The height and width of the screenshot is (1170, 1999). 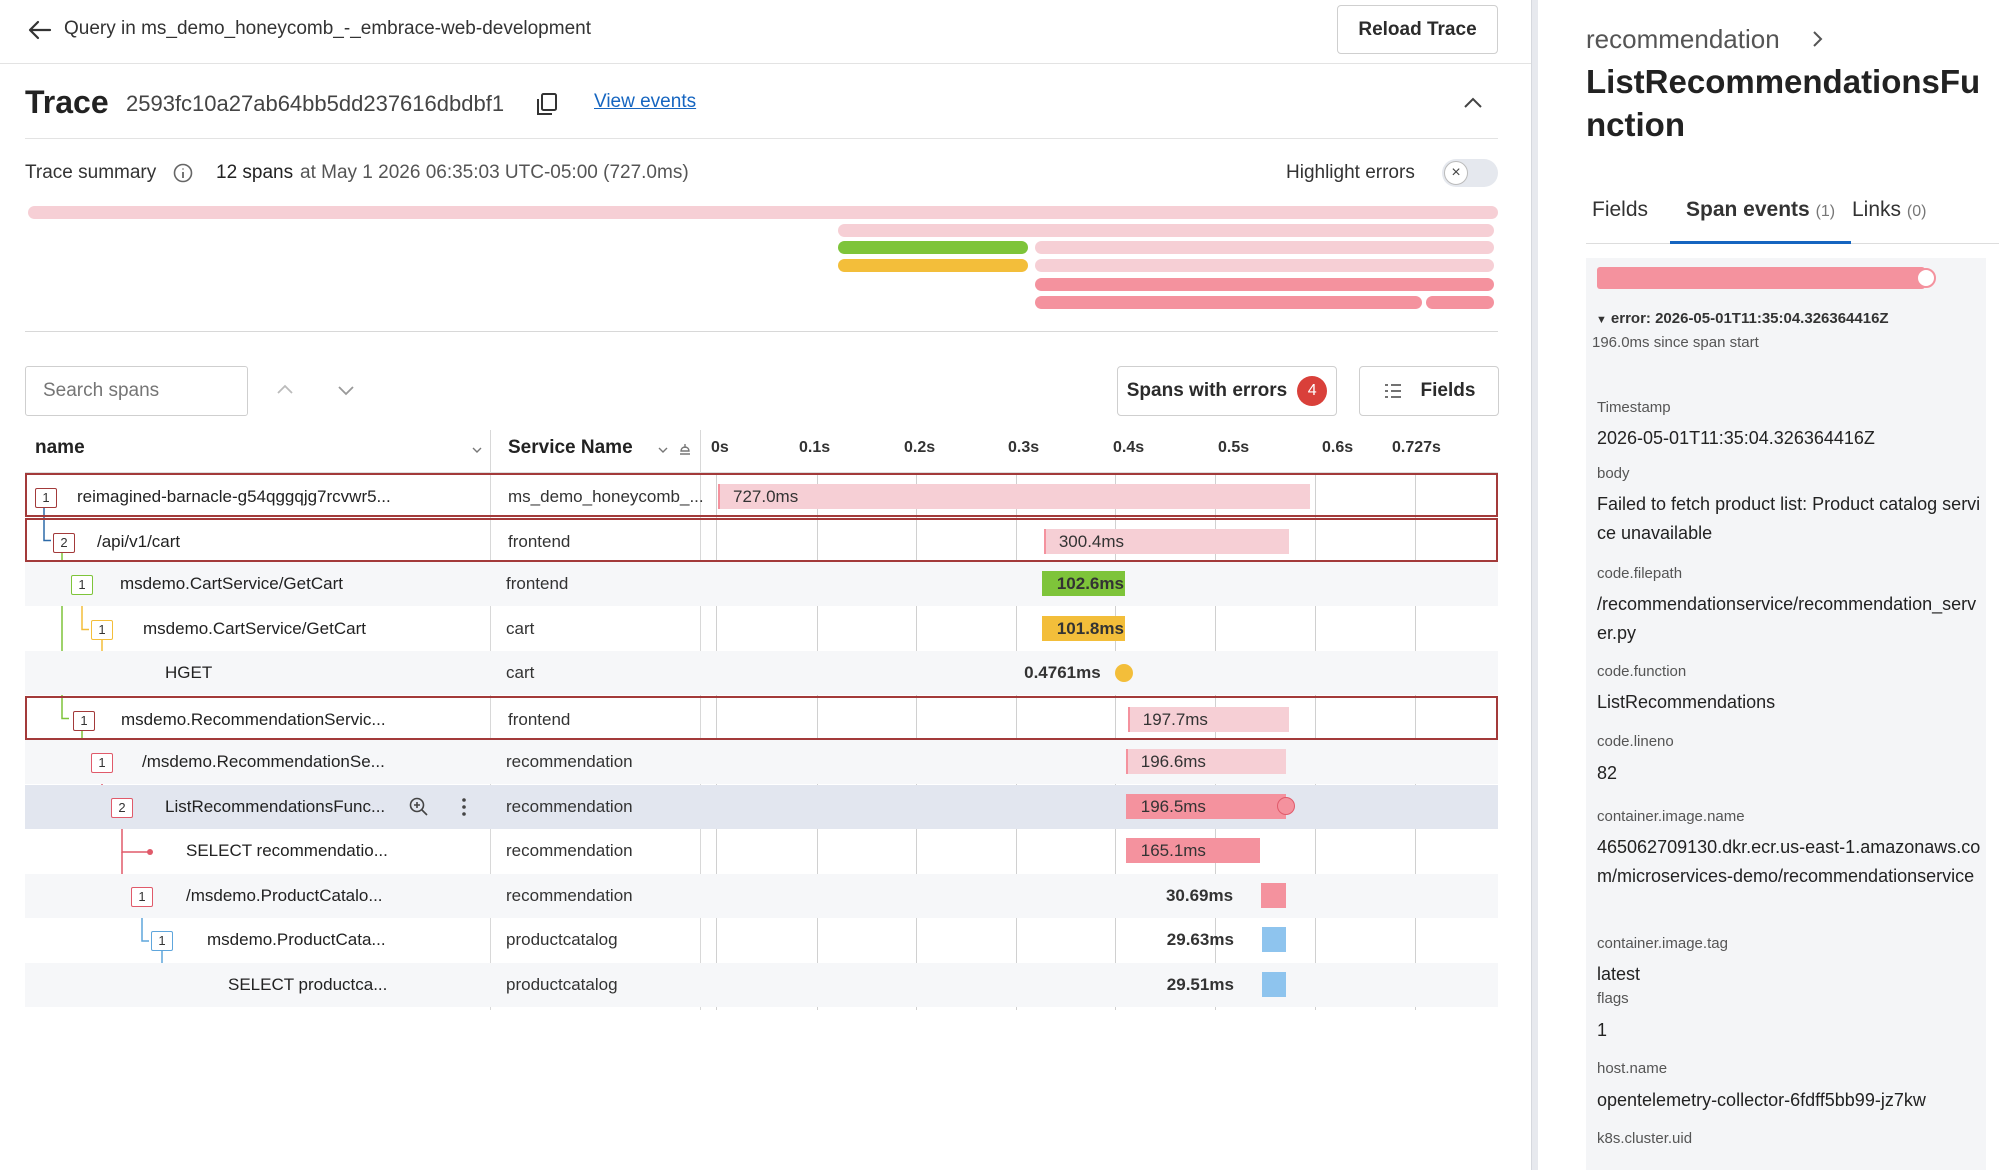 What do you see at coordinates (60, 447) in the screenshot?
I see `column-header-name: name` at bounding box center [60, 447].